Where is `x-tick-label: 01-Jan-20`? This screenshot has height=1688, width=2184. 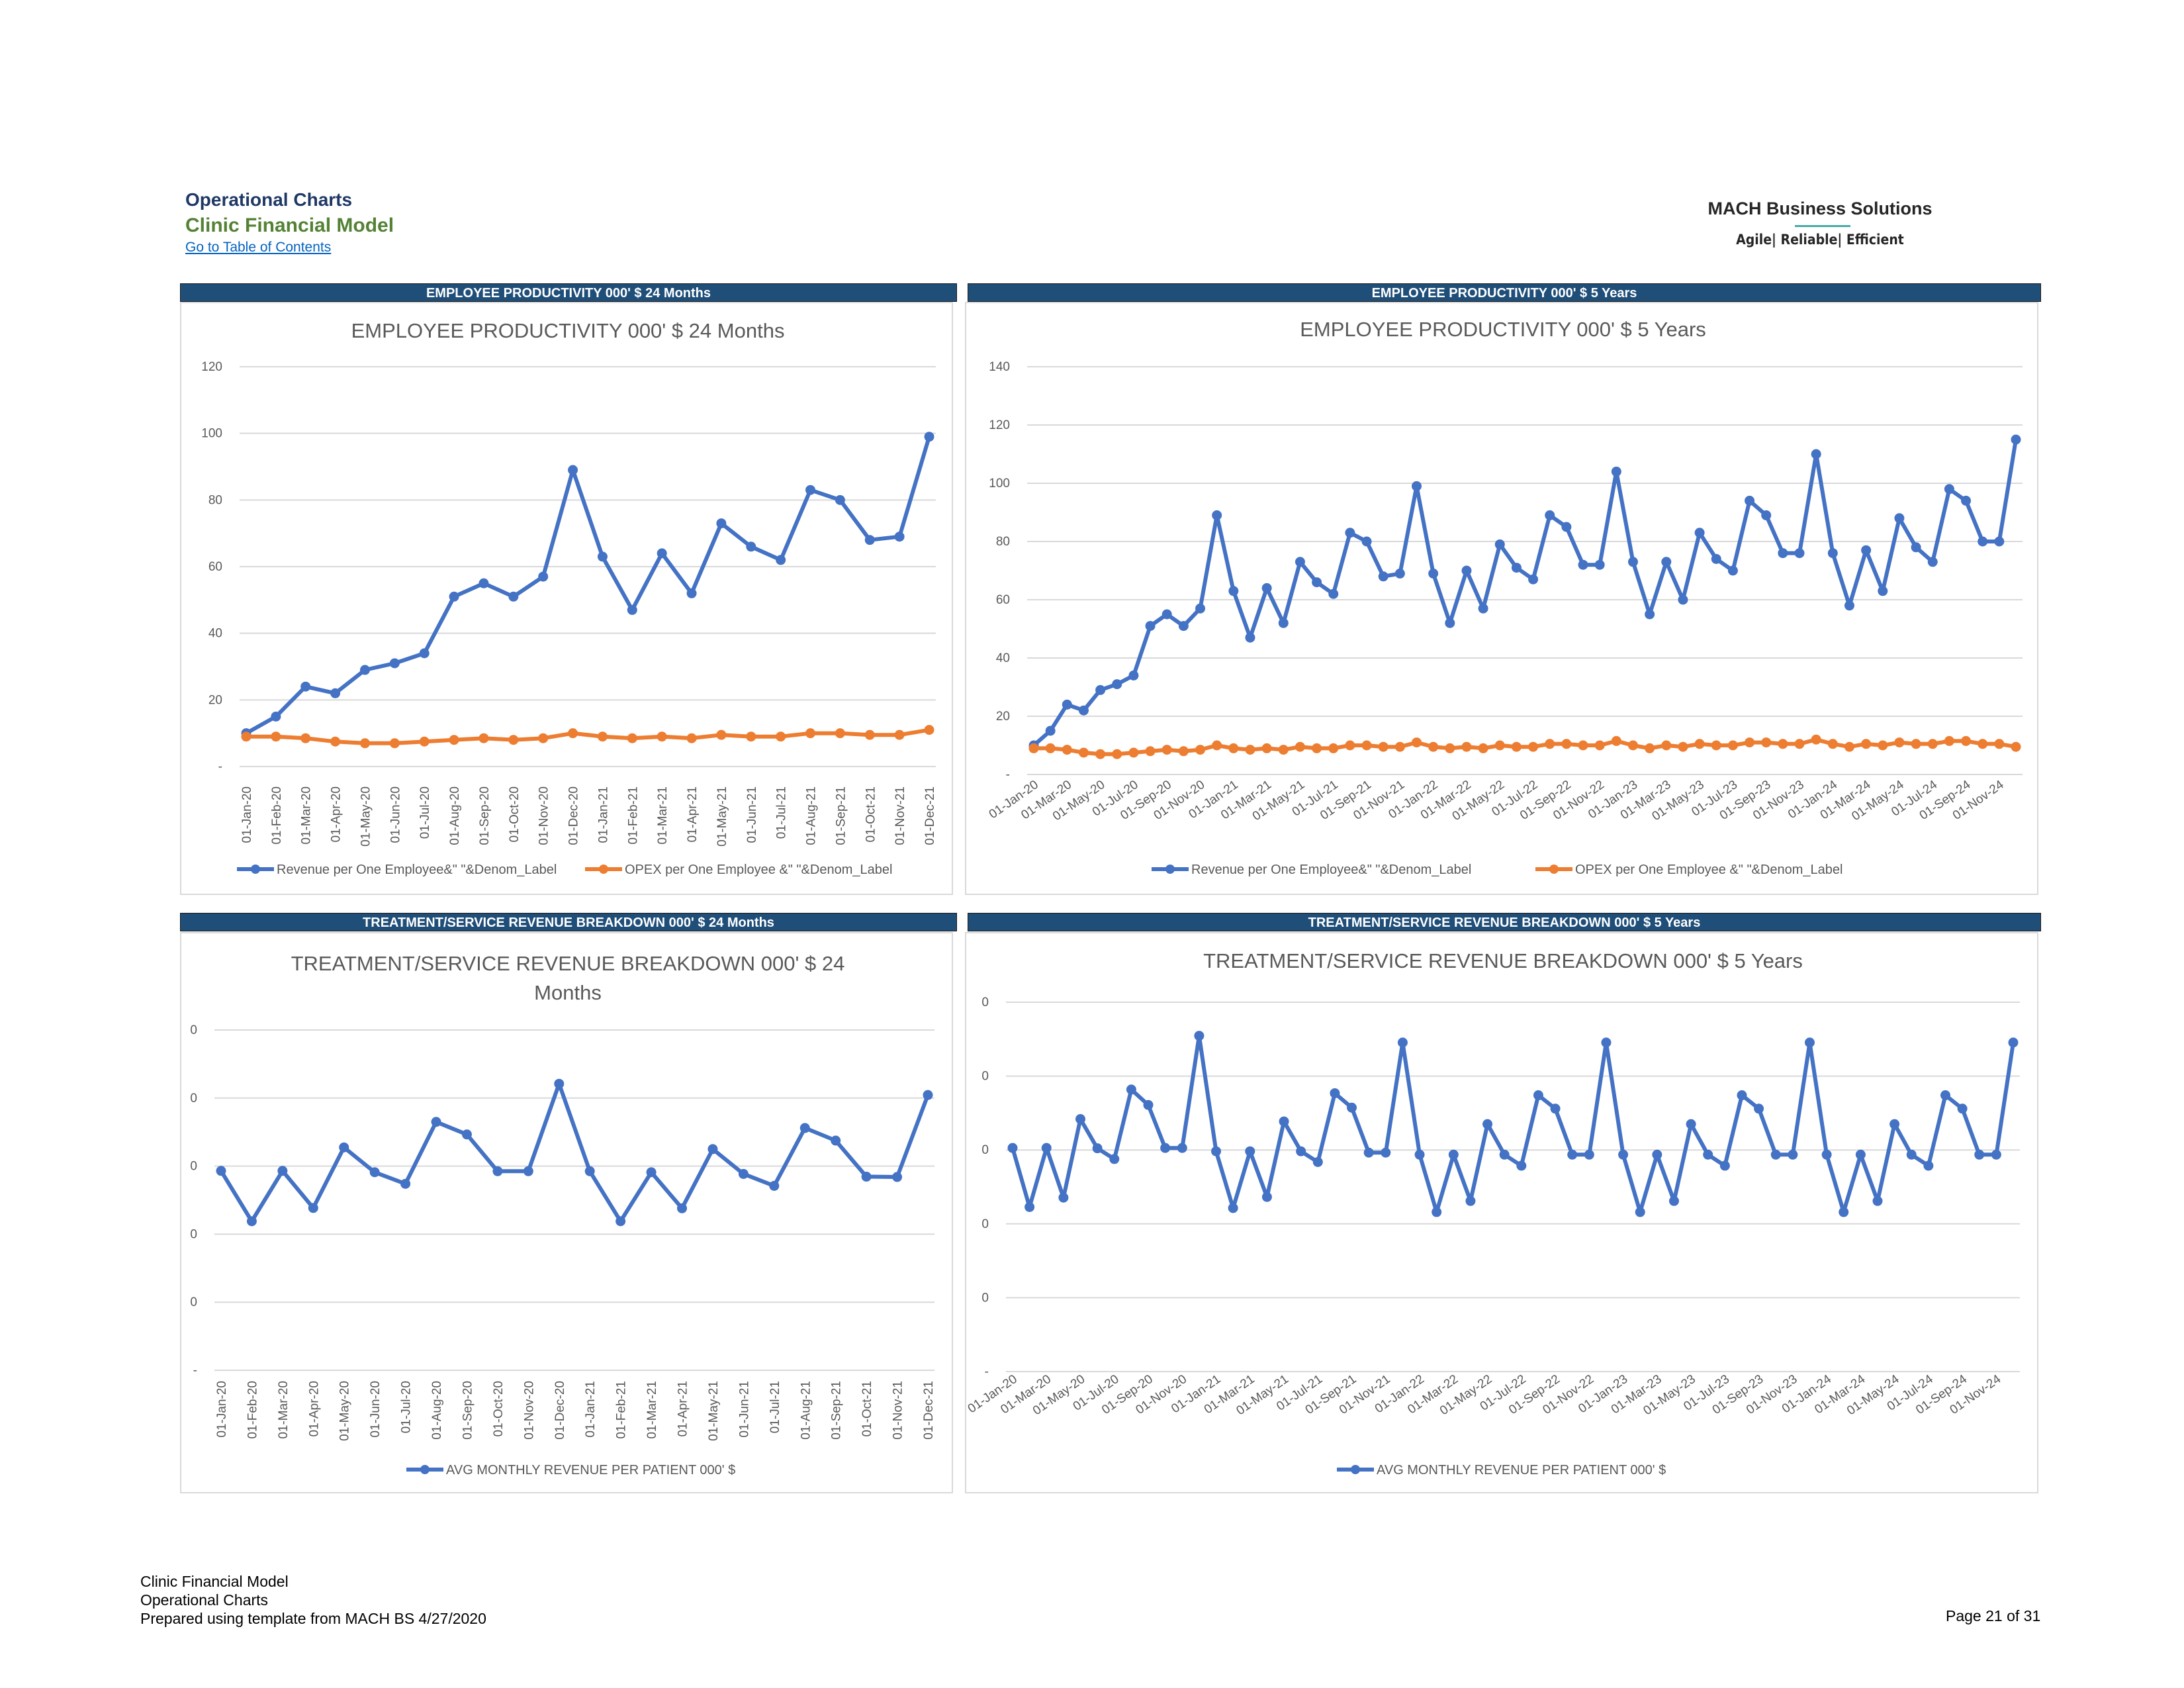 x-tick-label: 01-Jan-20 is located at coordinates (247, 814).